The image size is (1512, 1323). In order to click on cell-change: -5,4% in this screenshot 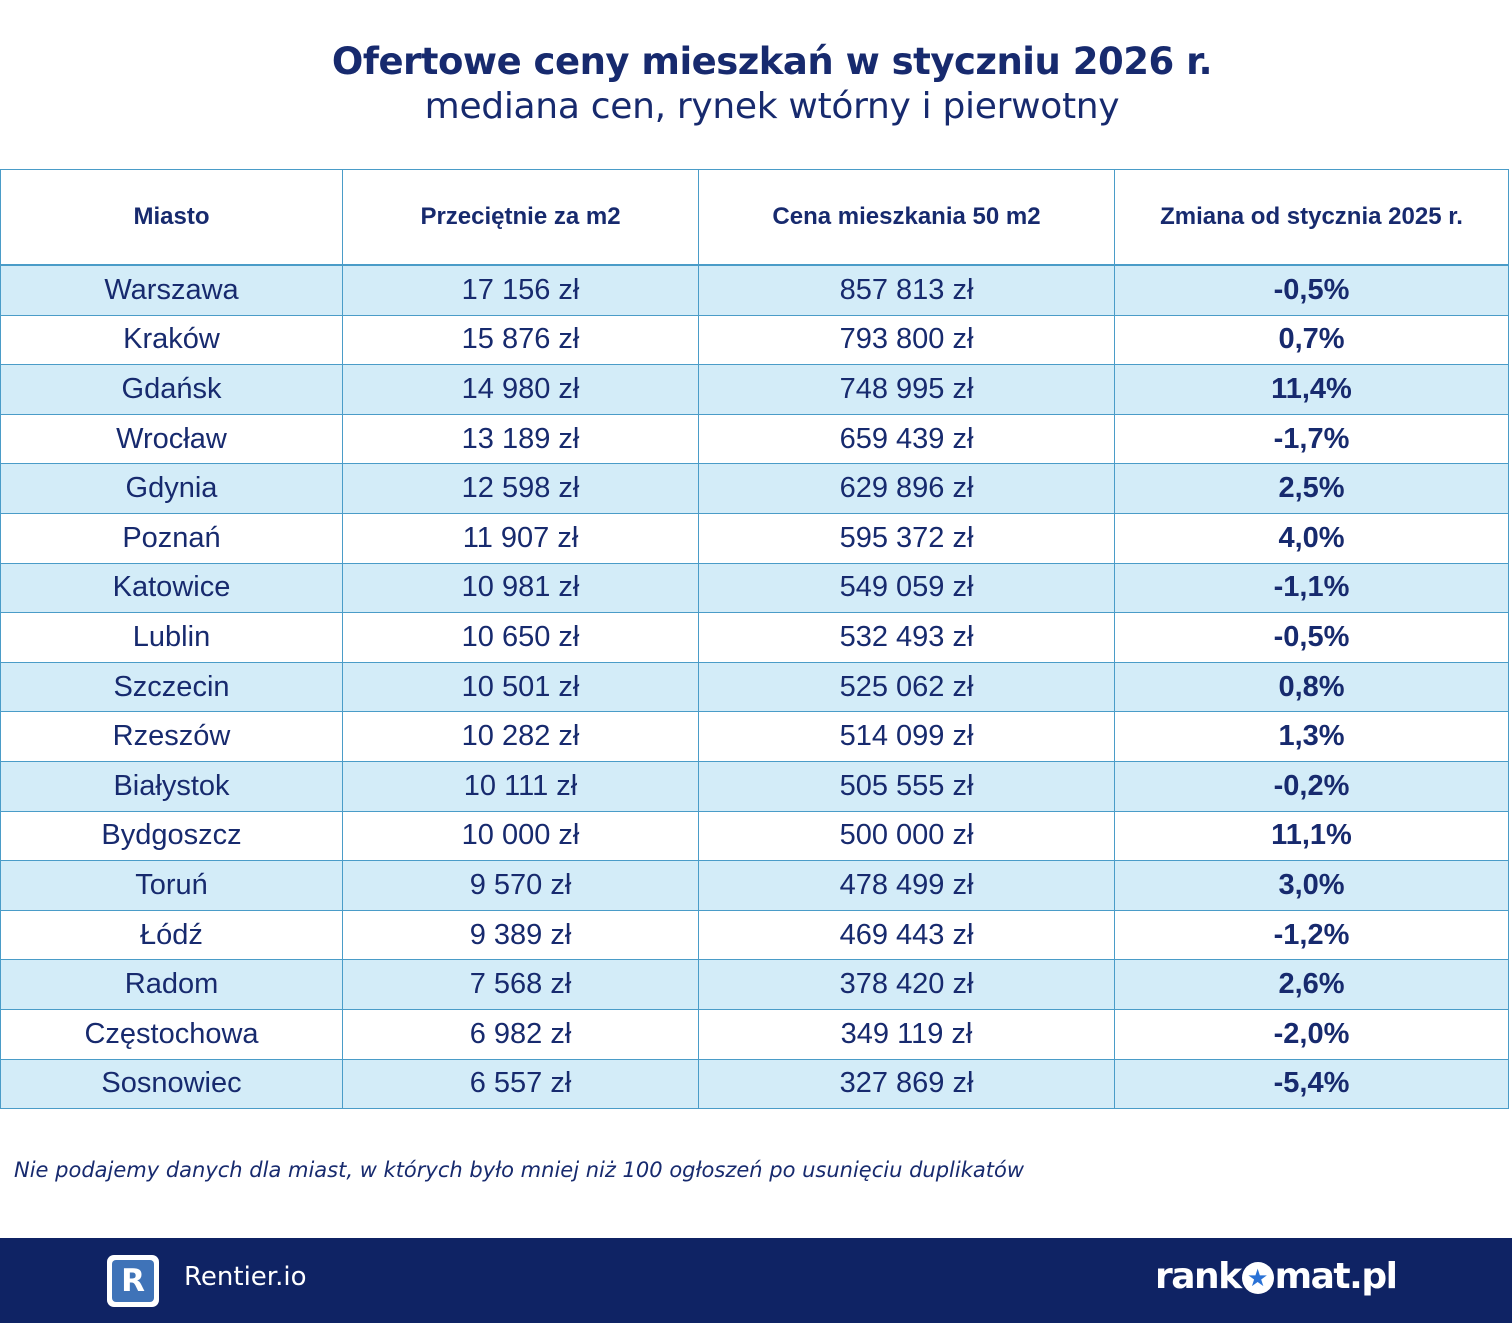, I will do `click(1311, 1084)`.